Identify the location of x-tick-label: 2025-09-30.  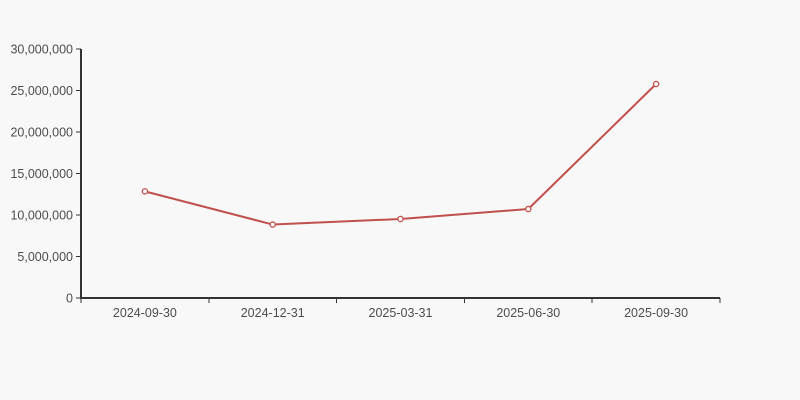
(656, 313).